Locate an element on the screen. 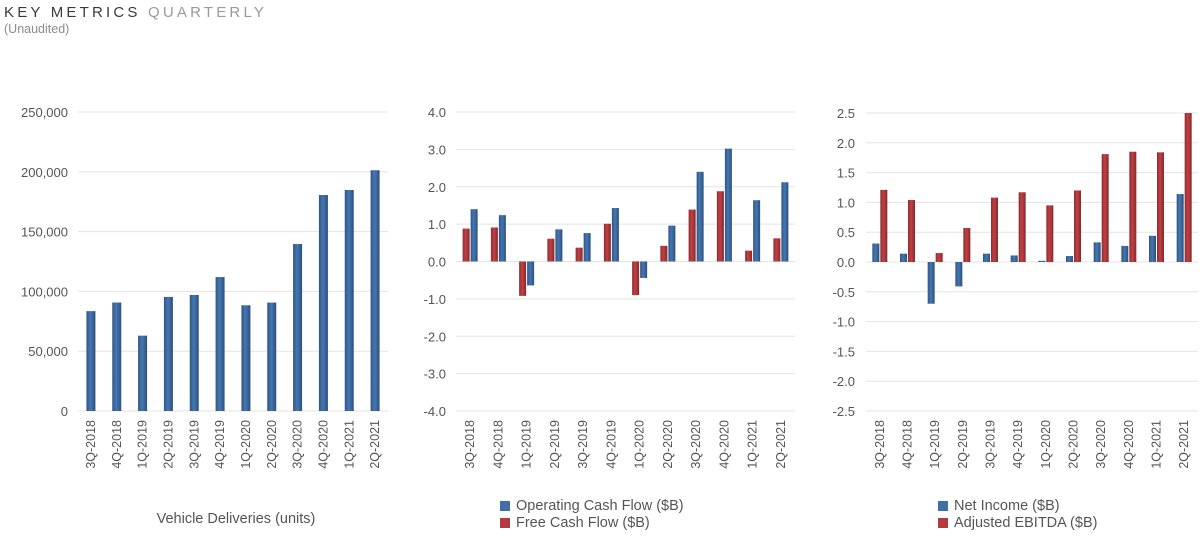  legend-label: Net Income ($B) is located at coordinates (1007, 506).